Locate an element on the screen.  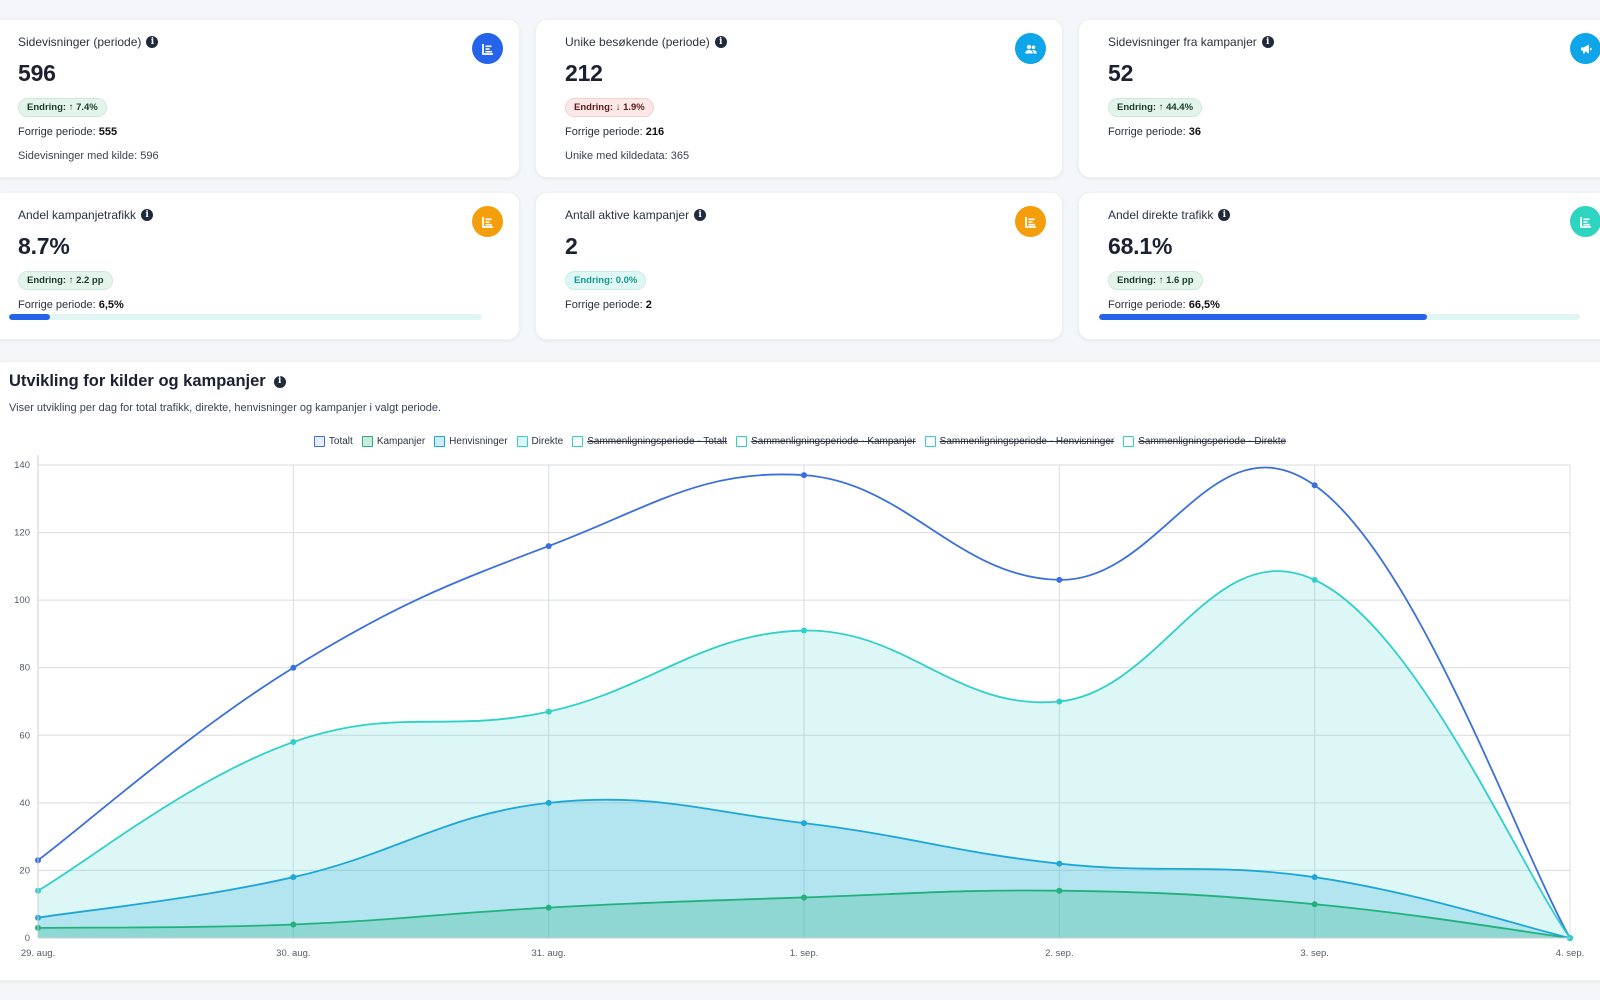
change-badge: Endring: ↓ 1.9% is located at coordinates (609, 107).